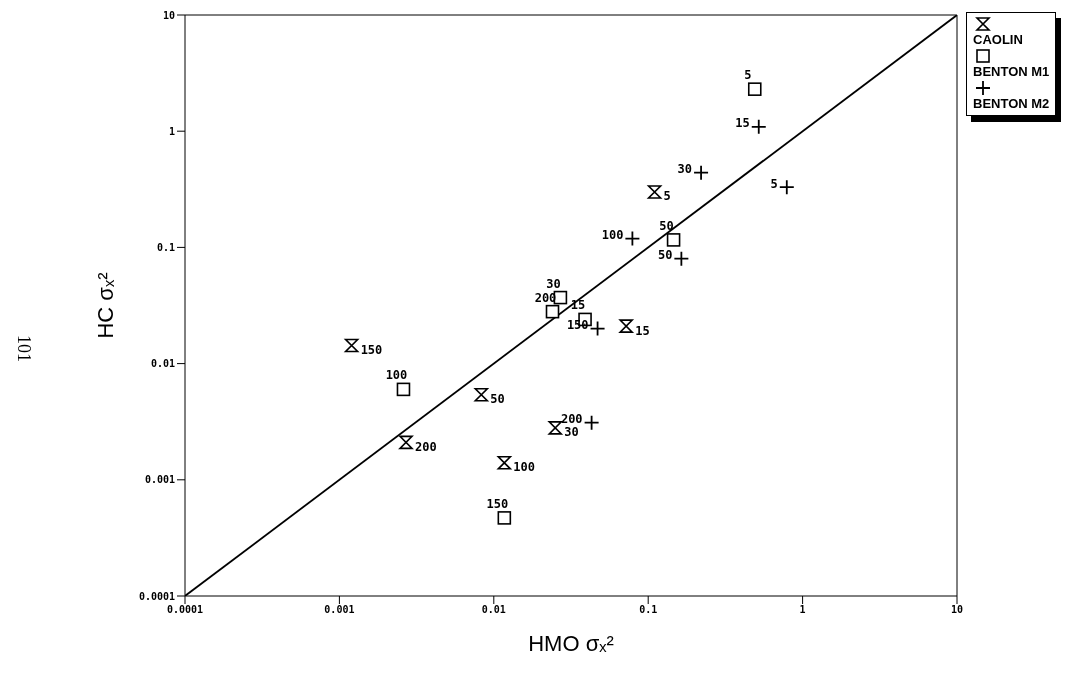 Image resolution: width=1066 pixels, height=679 pixels. What do you see at coordinates (171, 131) in the screenshot?
I see `y-tick-label: 1` at bounding box center [171, 131].